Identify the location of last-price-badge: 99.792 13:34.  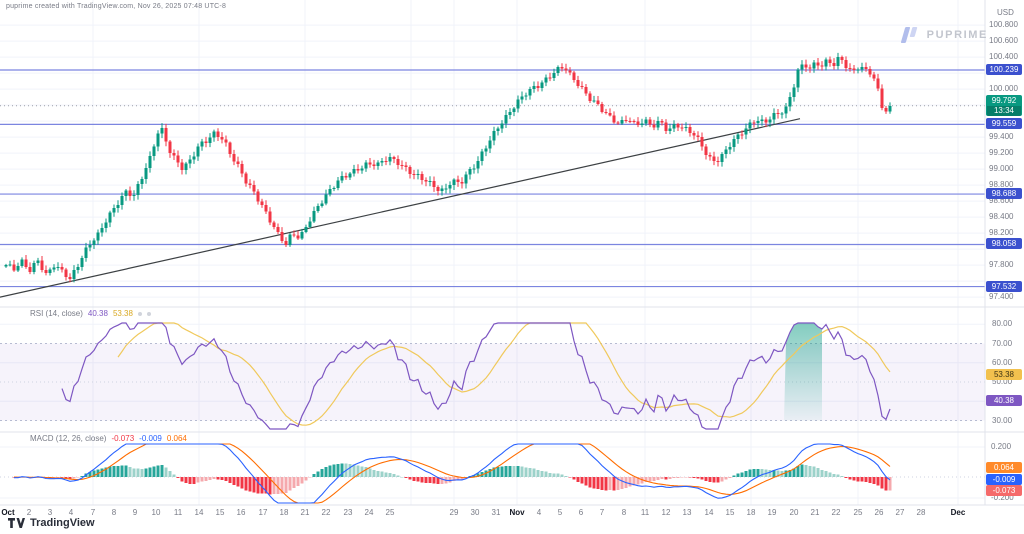
(1004, 105).